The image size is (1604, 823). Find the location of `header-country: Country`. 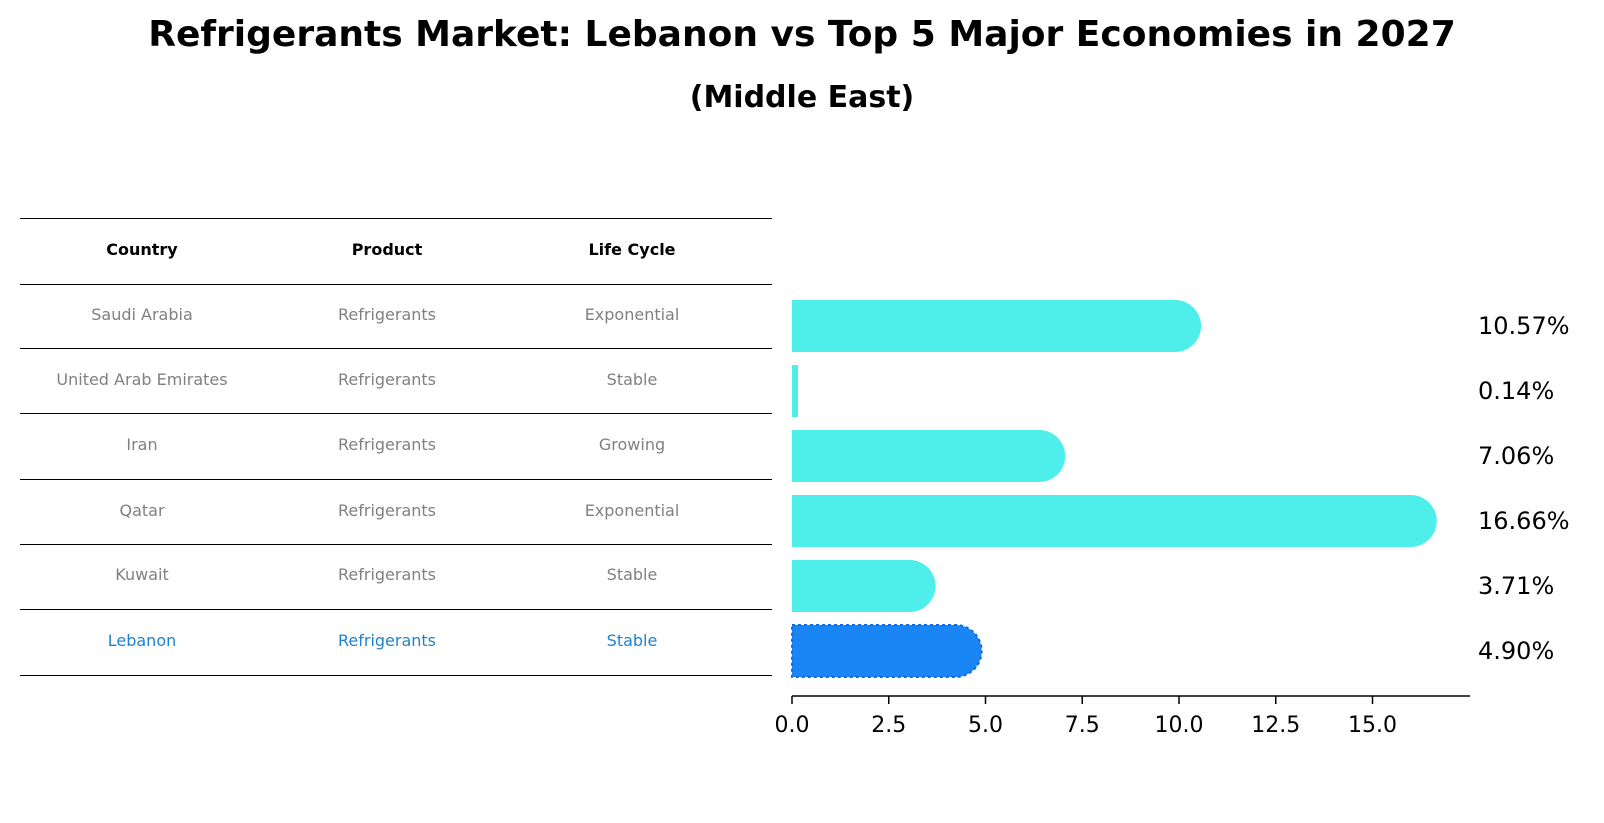

header-country: Country is located at coordinates (142, 249).